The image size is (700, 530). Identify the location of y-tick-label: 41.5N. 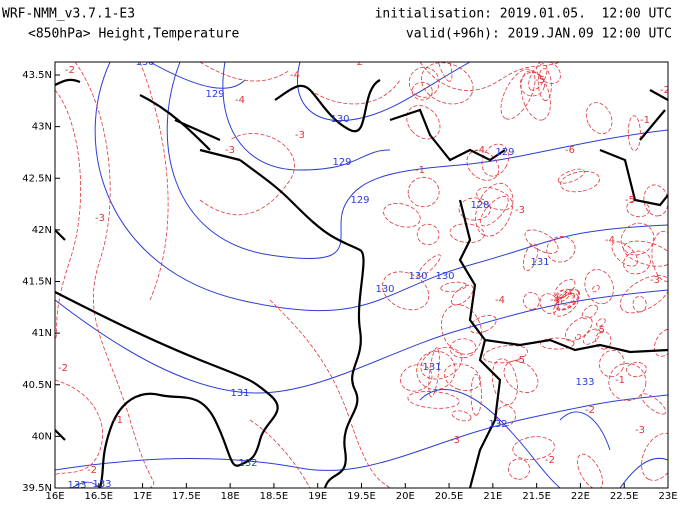
(37, 282).